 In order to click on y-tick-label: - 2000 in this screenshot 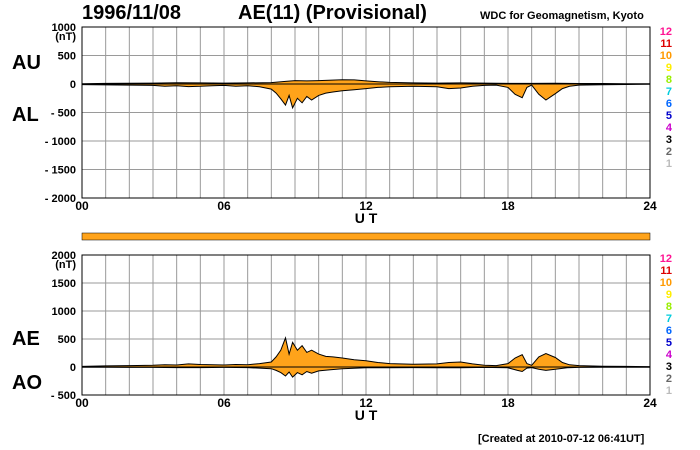, I will do `click(60, 199)`.